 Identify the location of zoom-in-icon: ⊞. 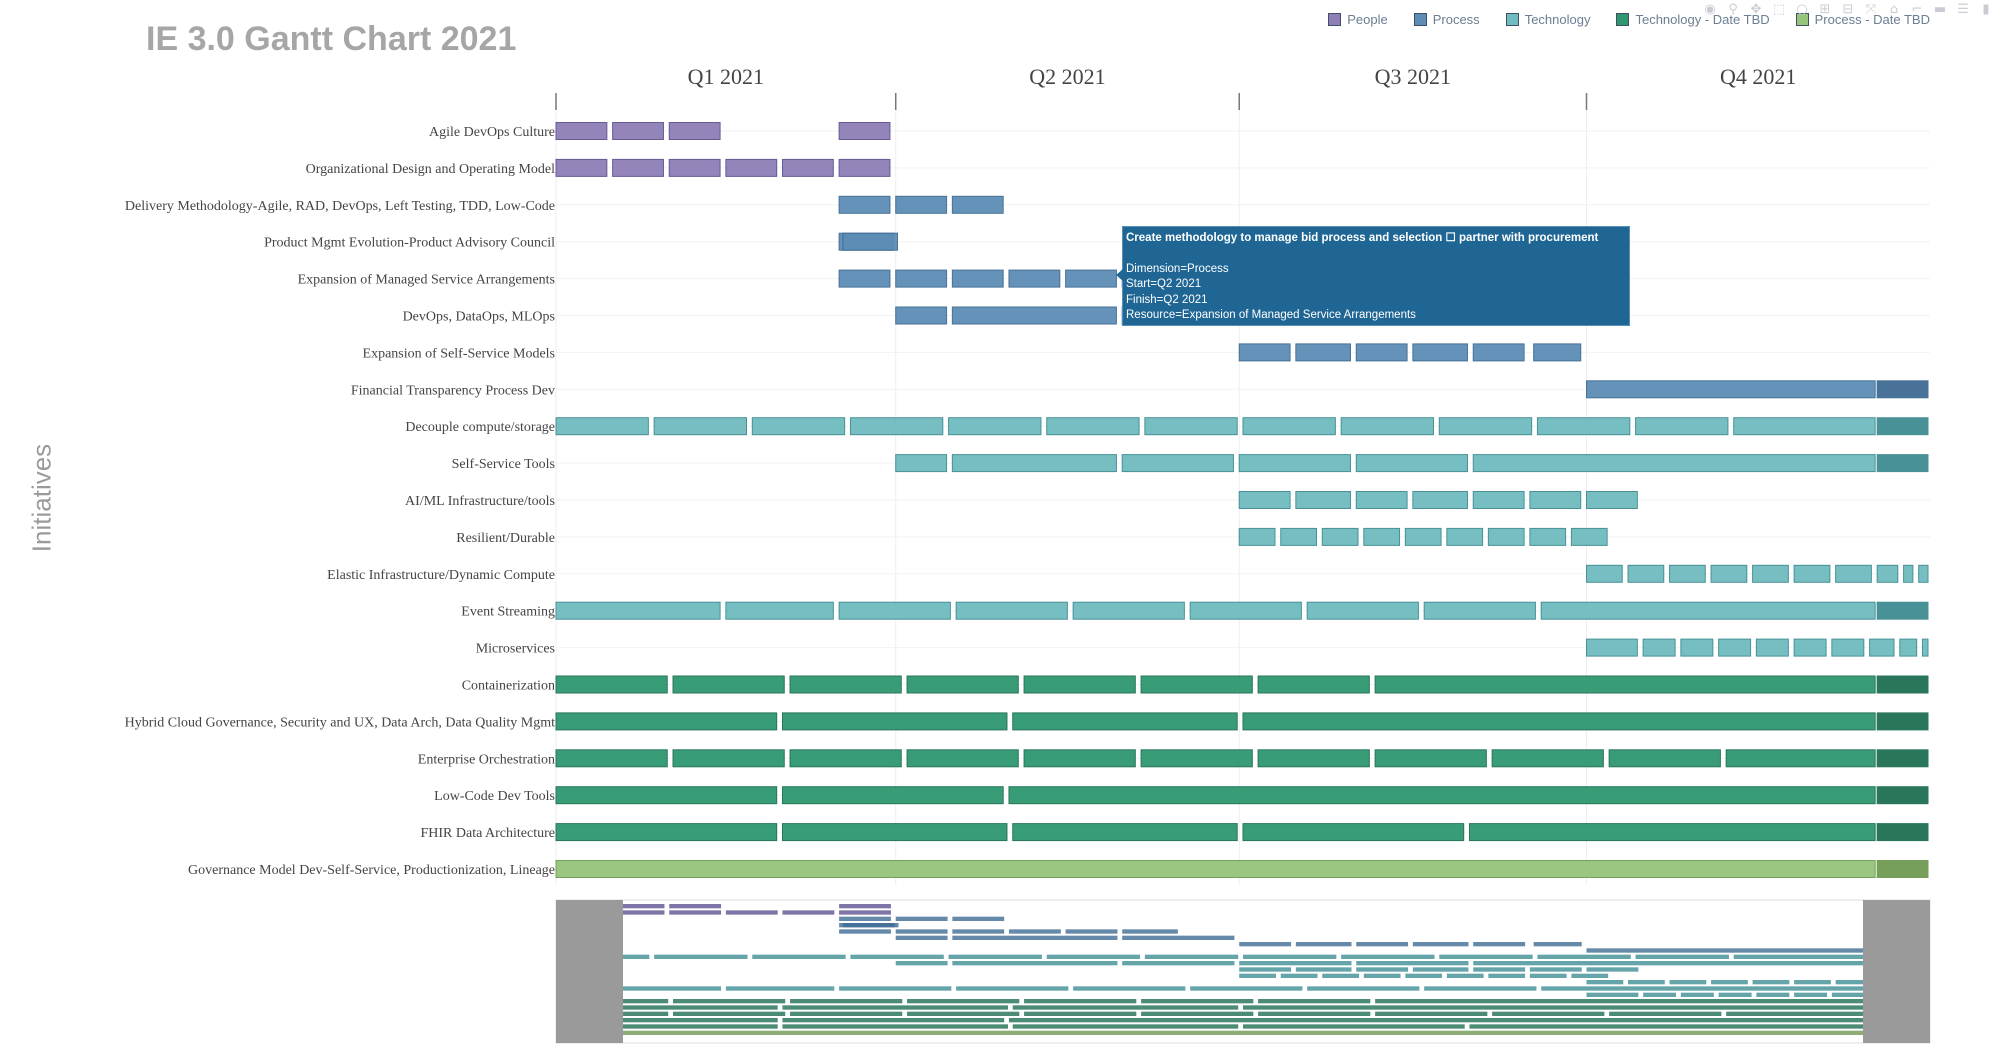
(1825, 9).